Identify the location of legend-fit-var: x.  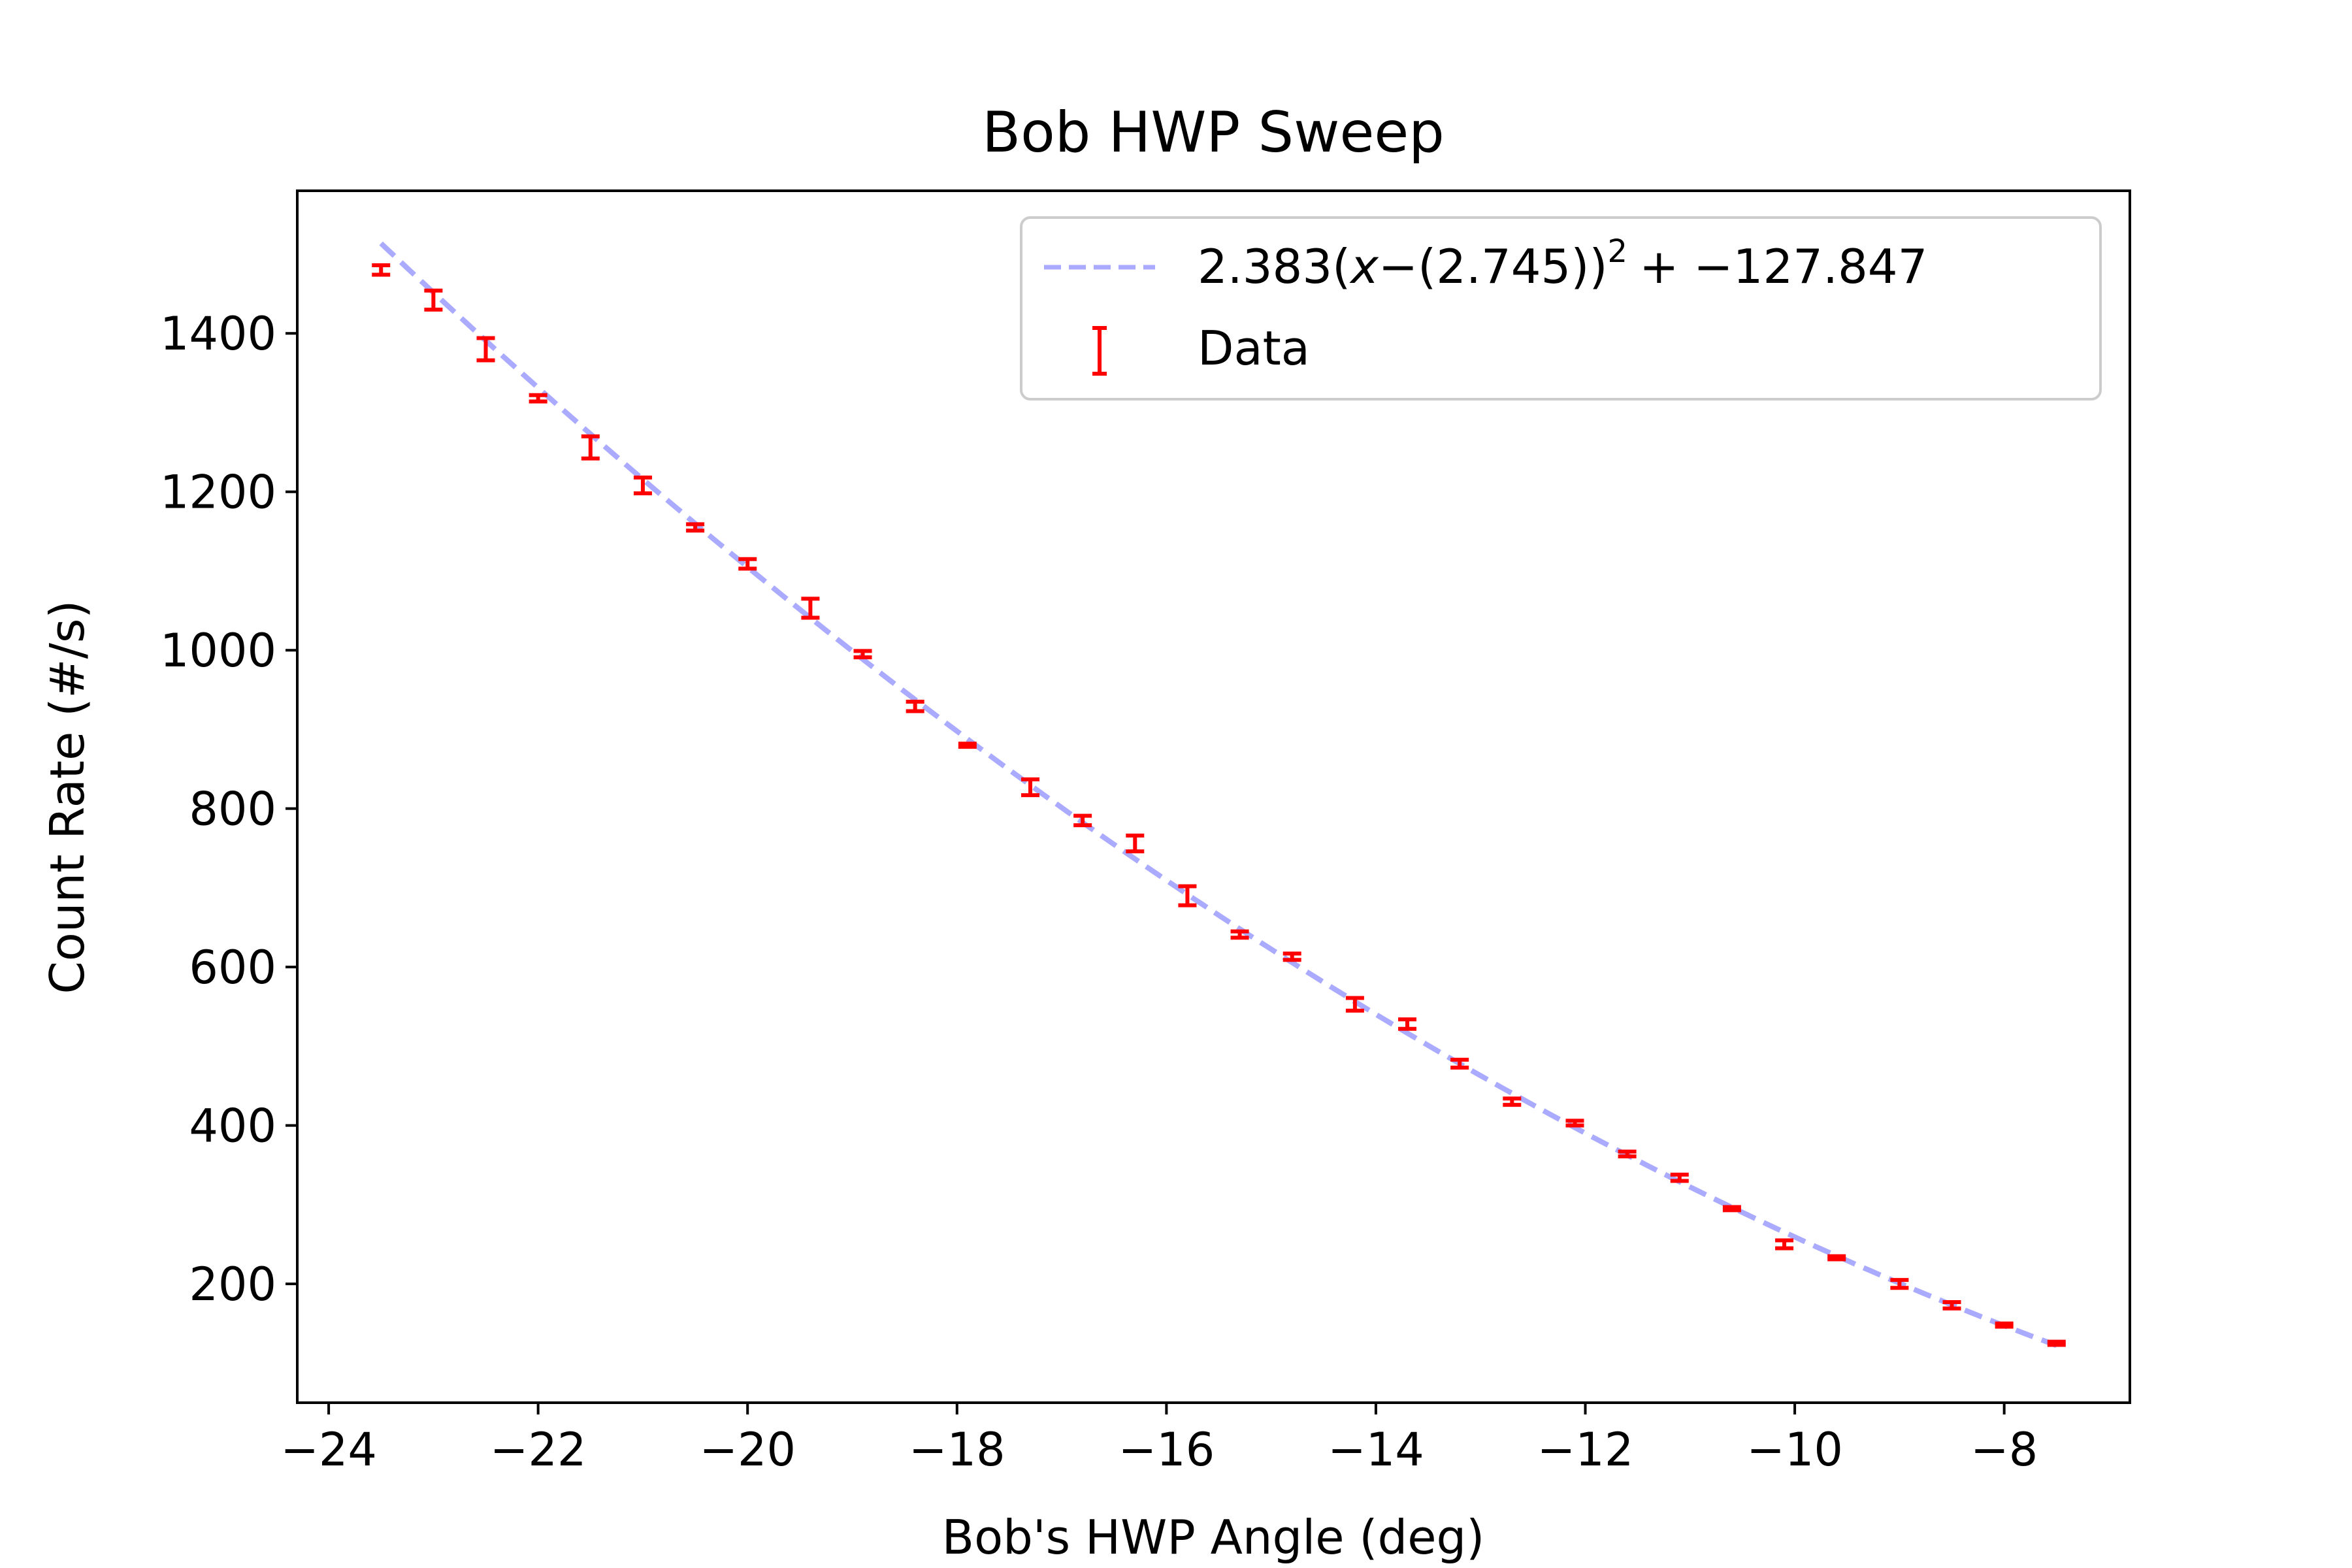
(1364, 266).